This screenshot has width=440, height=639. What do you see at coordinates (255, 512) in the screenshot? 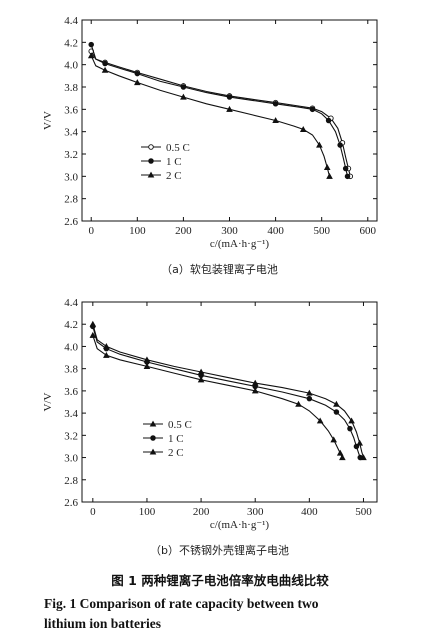
I see `chart-b-x-tick-label: 300` at bounding box center [255, 512].